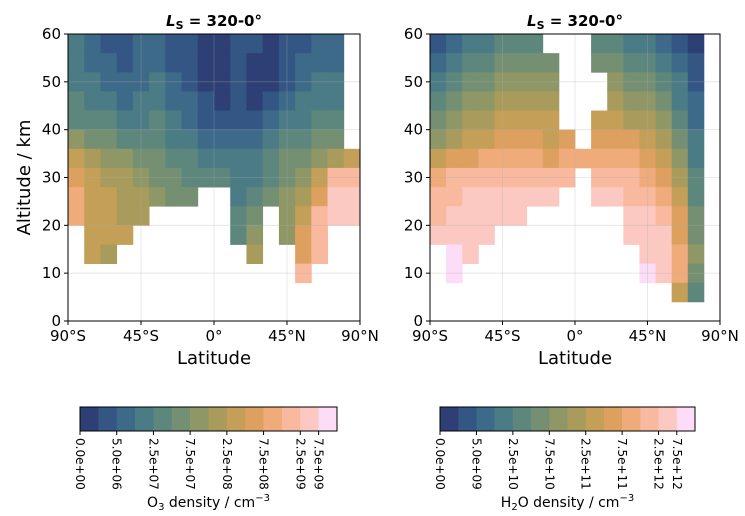 Image resolution: width=745 pixels, height=516 pixels. What do you see at coordinates (360, 336) in the screenshot?
I see `x-tick-label: 90°N` at bounding box center [360, 336].